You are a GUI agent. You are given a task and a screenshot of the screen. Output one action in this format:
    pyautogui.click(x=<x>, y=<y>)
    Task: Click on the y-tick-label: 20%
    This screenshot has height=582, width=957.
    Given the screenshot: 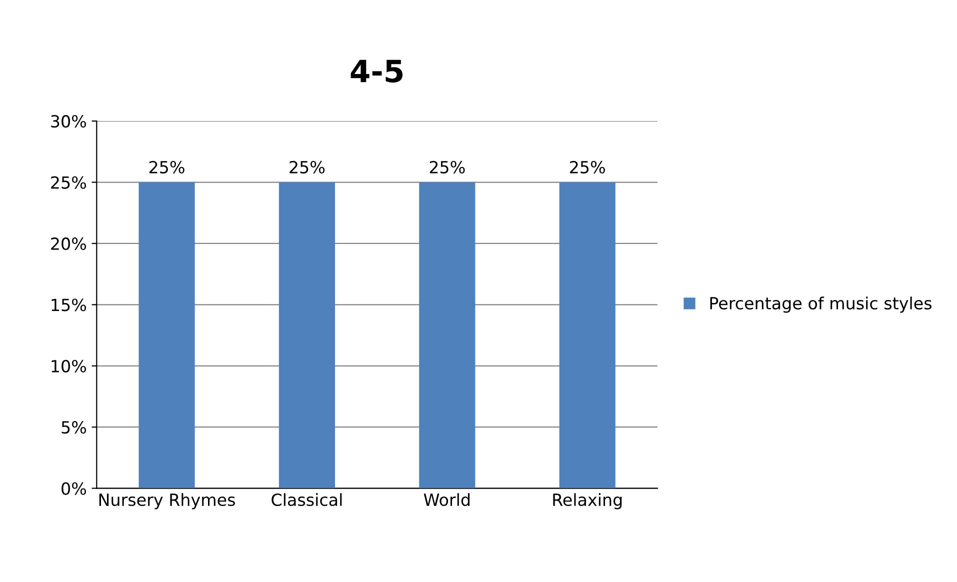 What is the action you would take?
    pyautogui.click(x=68, y=243)
    